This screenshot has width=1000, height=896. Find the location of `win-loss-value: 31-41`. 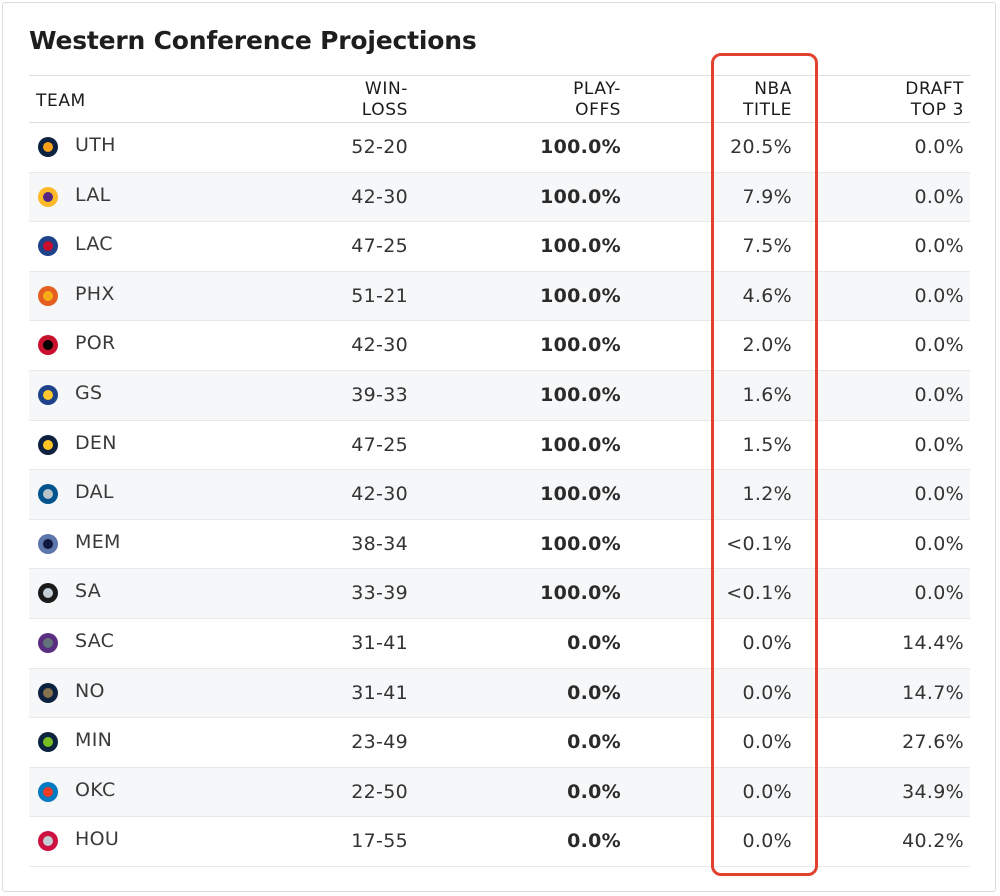

win-loss-value: 31-41 is located at coordinates (379, 692).